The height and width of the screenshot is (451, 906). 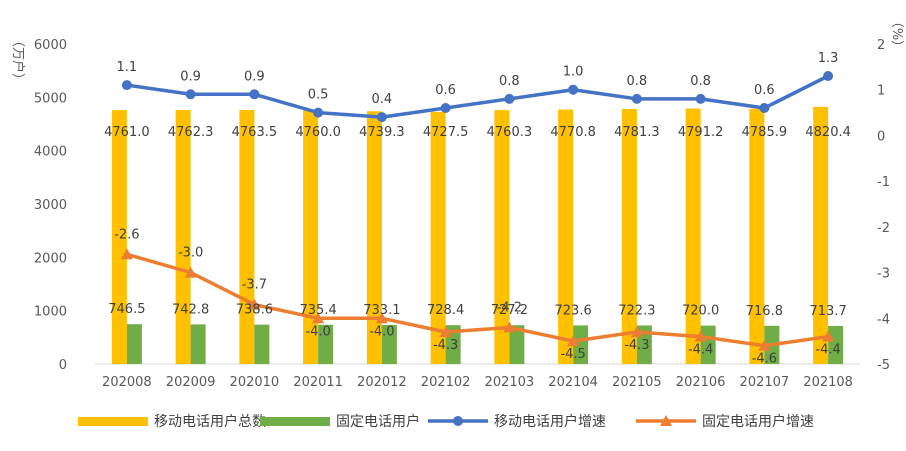 What do you see at coordinates (210, 421) in the screenshot?
I see `legend-label-0: 移动电话用户总数` at bounding box center [210, 421].